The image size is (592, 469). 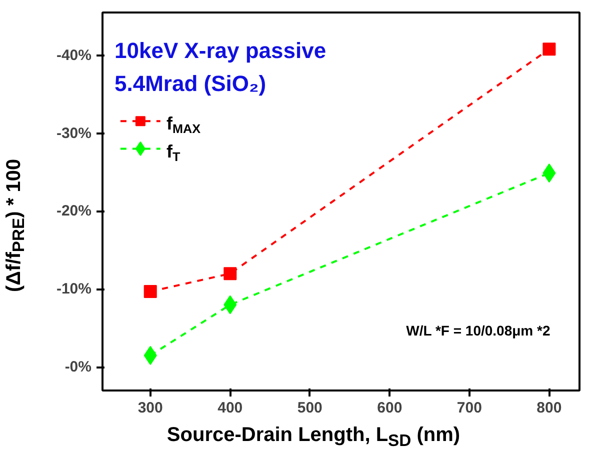 I want to click on x-tick-label: 800, so click(x=549, y=408).